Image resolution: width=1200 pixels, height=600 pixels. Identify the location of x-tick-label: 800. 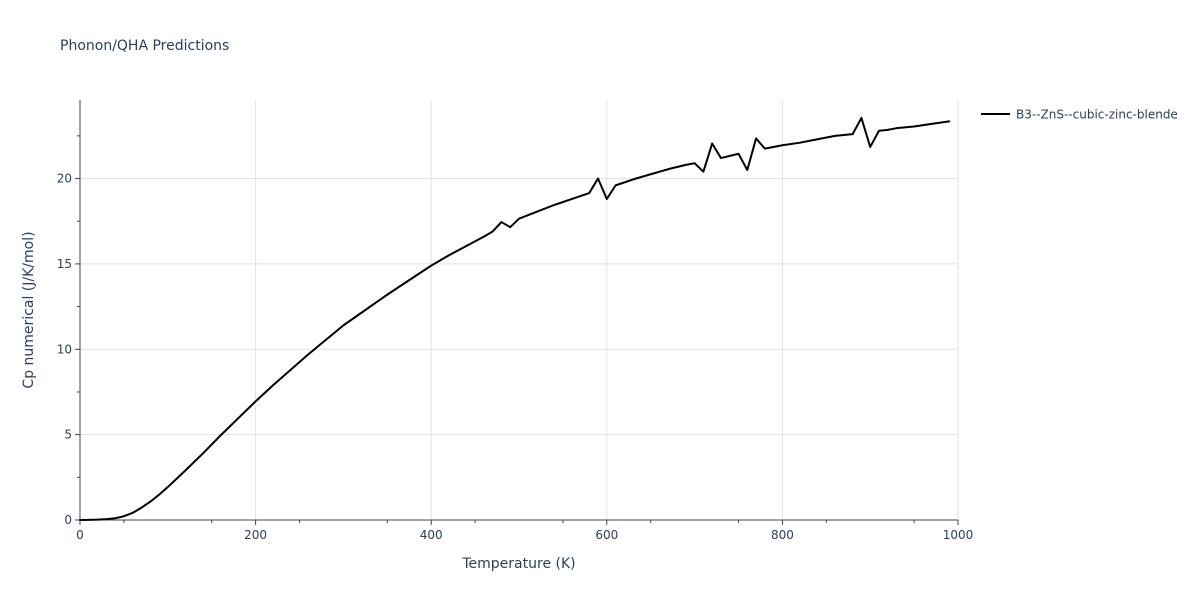
(782, 535).